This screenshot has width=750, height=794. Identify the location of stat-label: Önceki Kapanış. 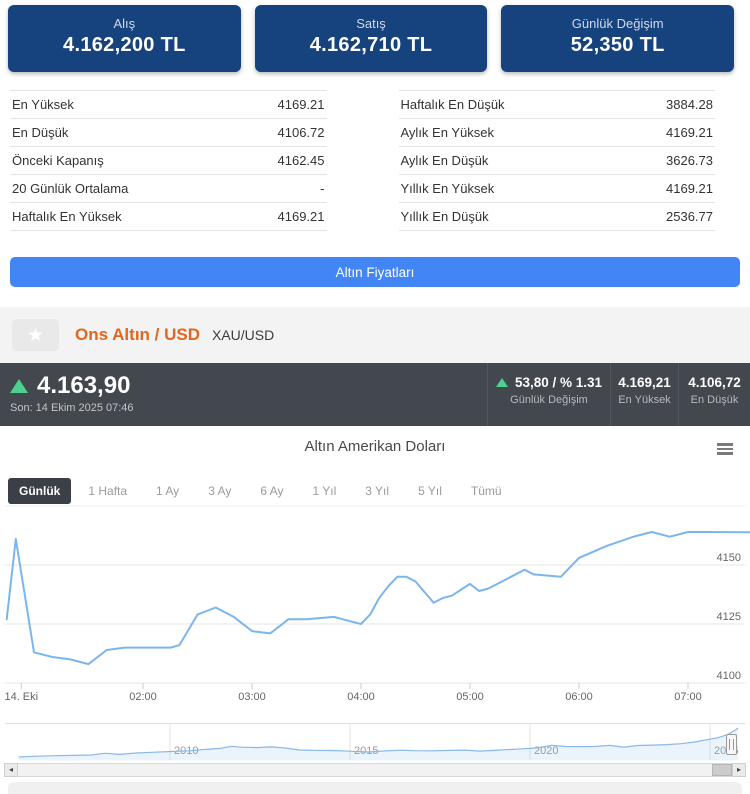
(58, 160).